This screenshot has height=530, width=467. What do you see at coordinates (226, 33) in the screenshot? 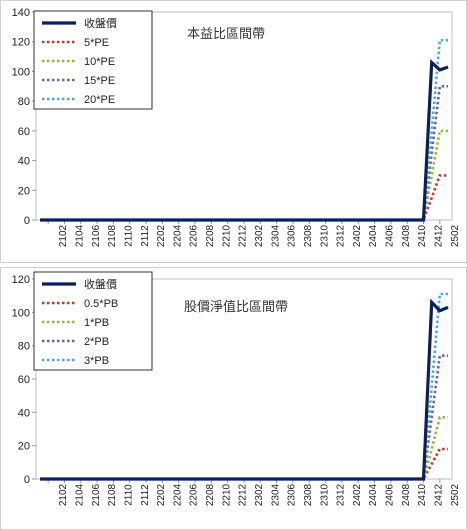
I see `chart-title: 本益比區間帶` at bounding box center [226, 33].